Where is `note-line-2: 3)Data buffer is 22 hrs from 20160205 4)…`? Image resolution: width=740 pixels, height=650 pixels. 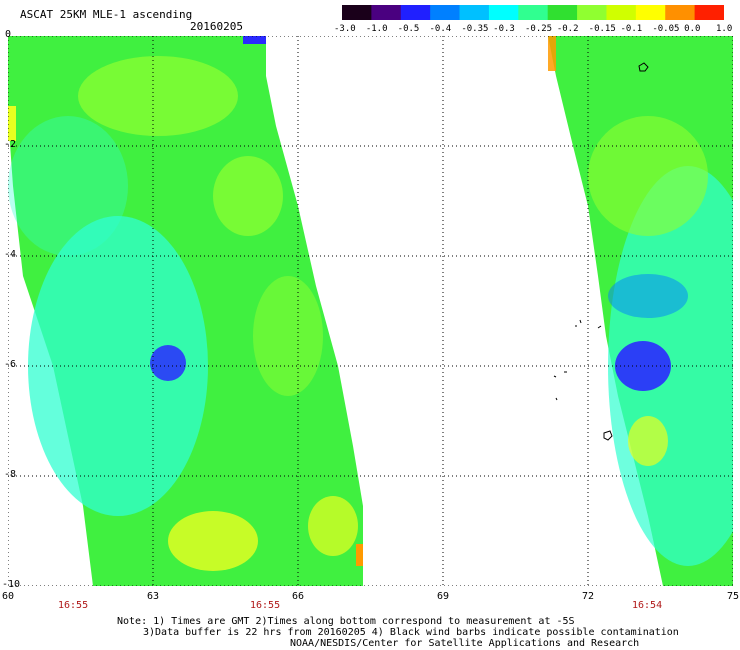
note-line-2: 3)Data buffer is 22 hrs from 20160205 4)… is located at coordinates (411, 632).